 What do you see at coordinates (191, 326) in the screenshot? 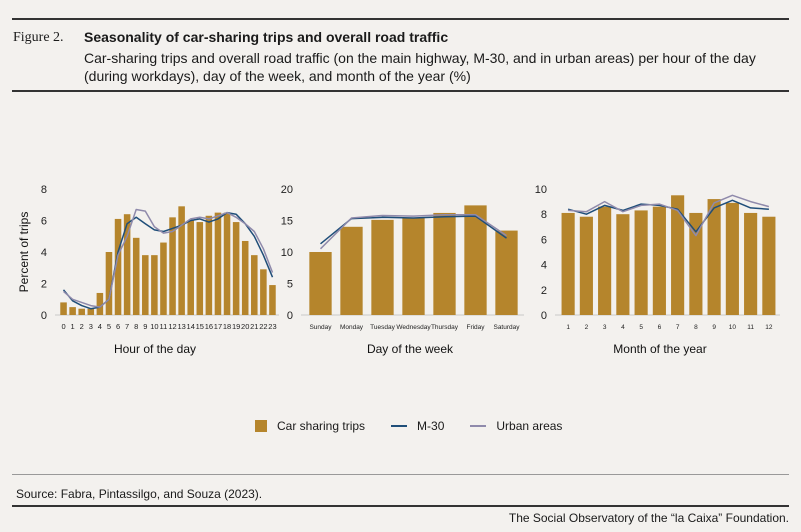
I see `x-tick-label: 14` at bounding box center [191, 326].